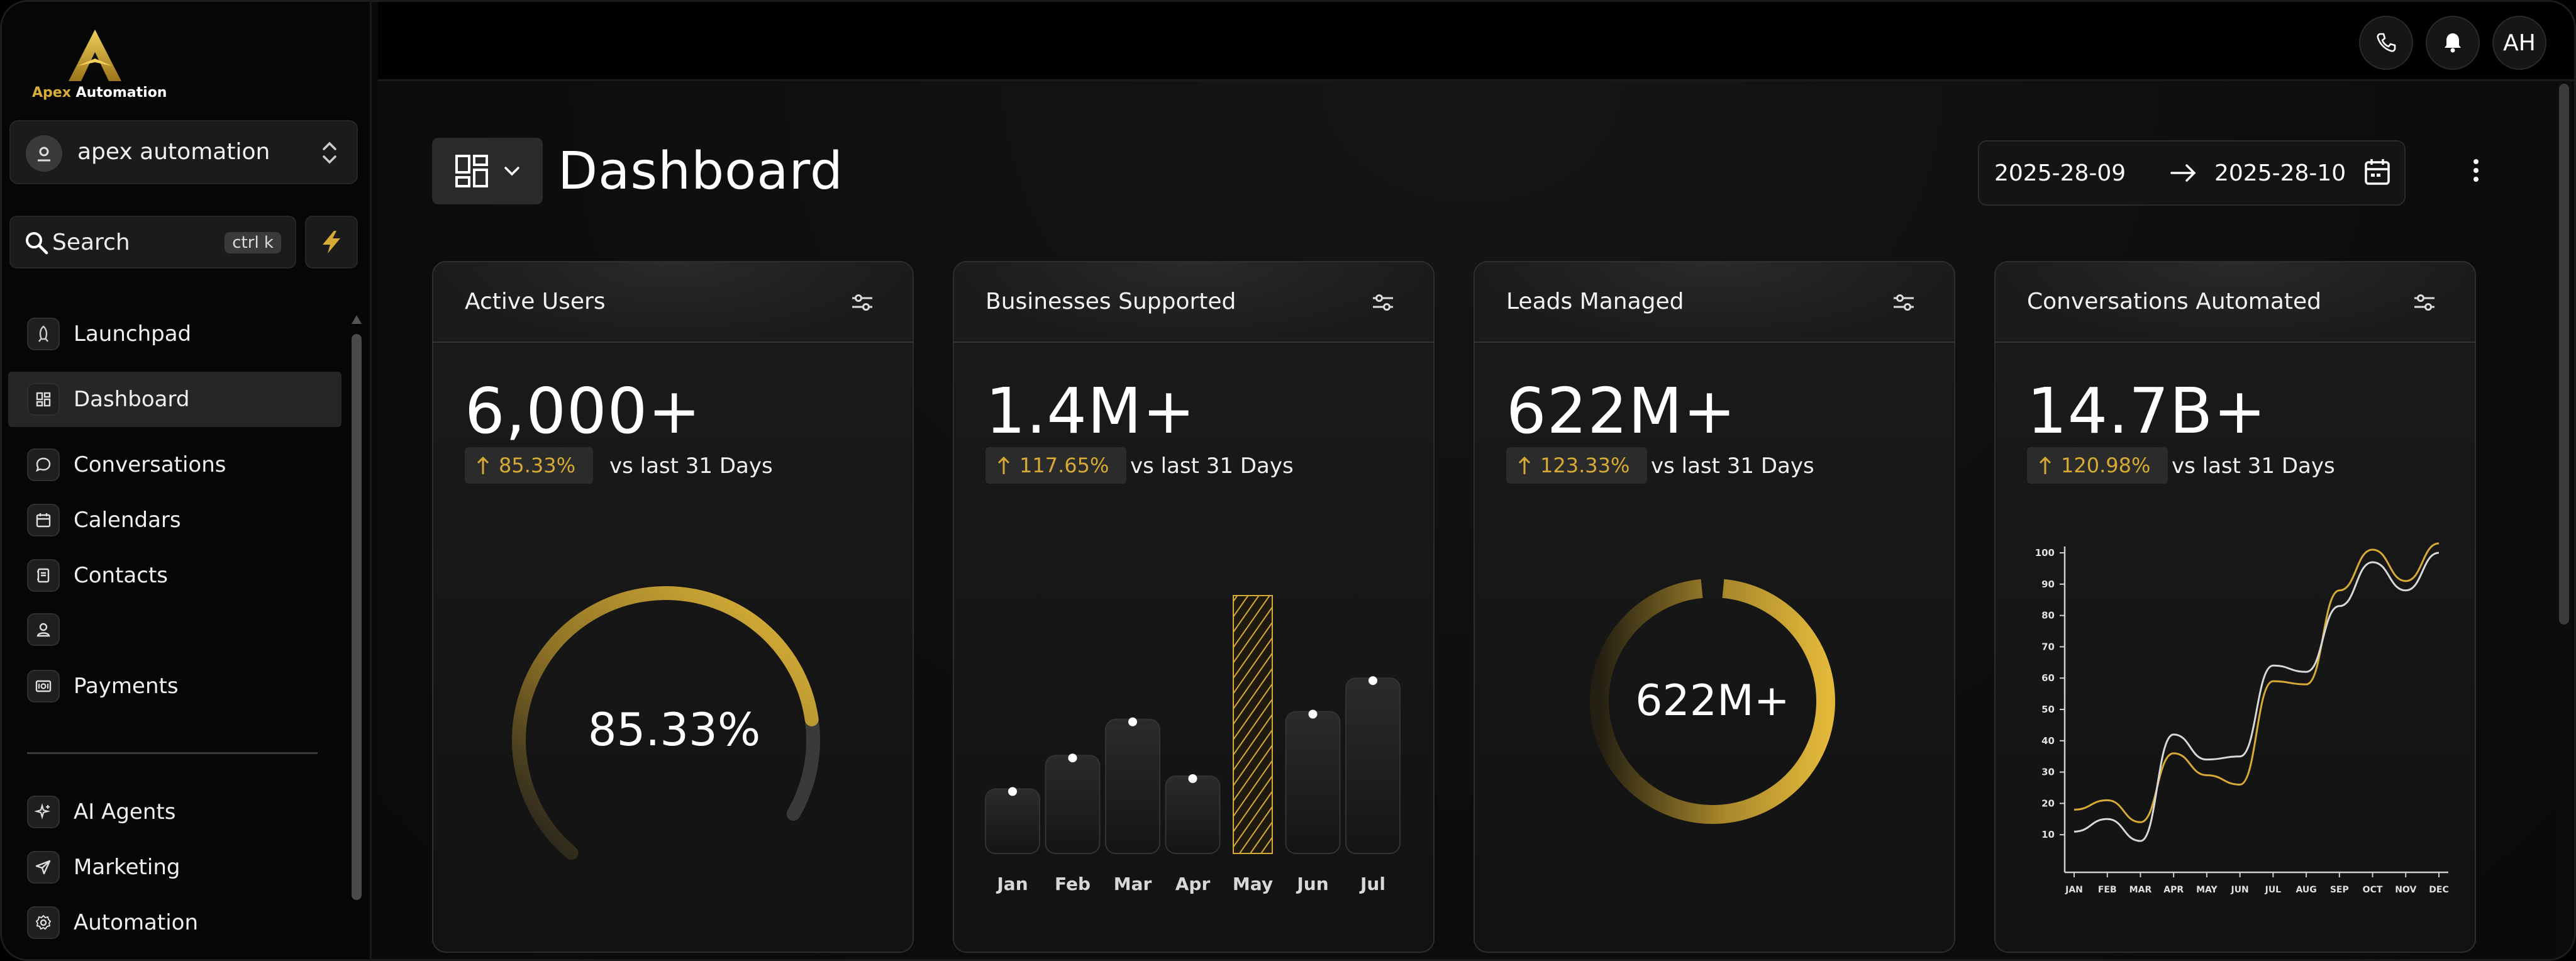 Image resolution: width=2576 pixels, height=961 pixels. I want to click on change-badge: 123.33%, so click(1577, 466).